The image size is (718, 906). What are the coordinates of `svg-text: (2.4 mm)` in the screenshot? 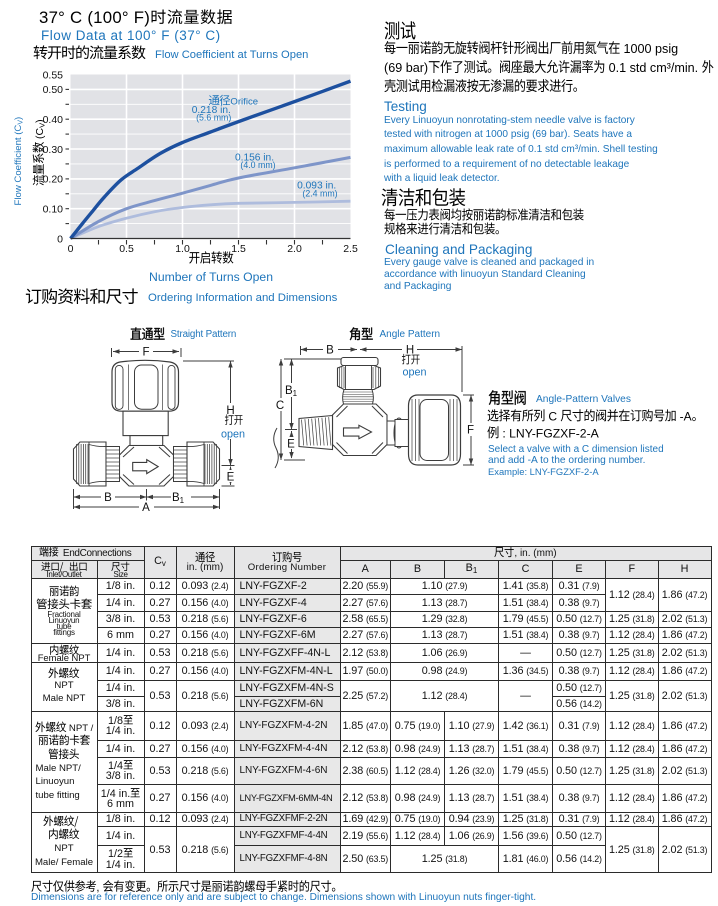 It's located at (319, 194).